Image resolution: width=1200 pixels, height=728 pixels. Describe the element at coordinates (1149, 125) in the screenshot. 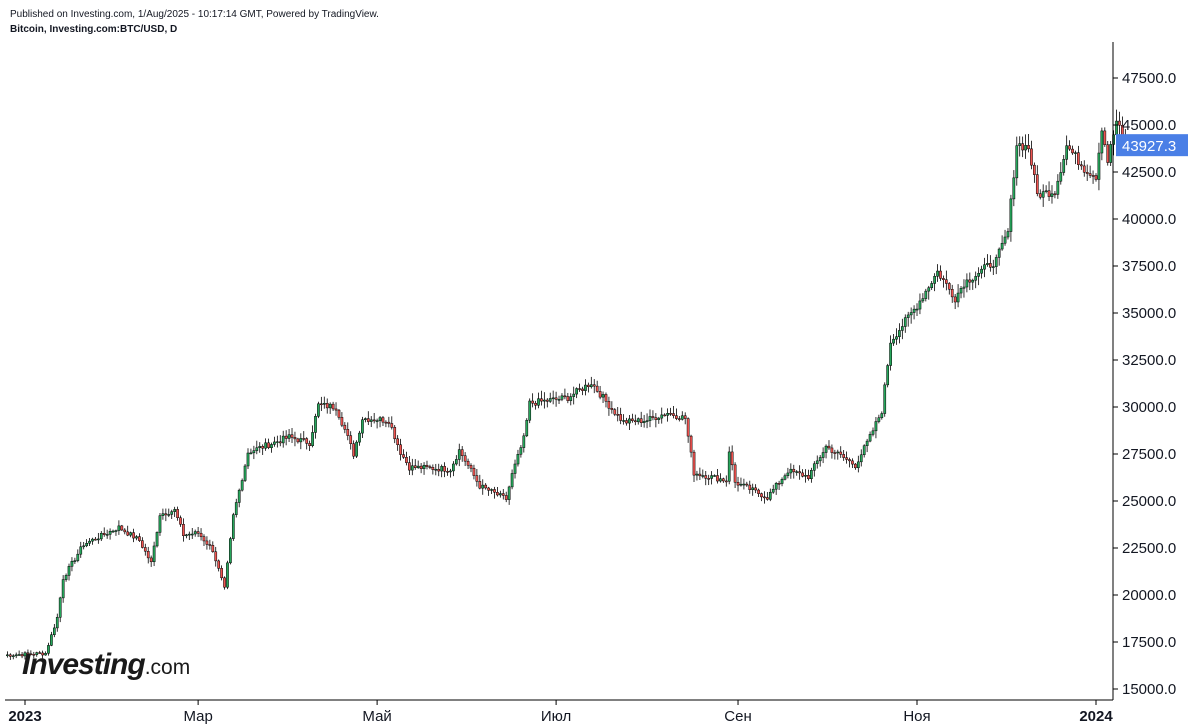

I see `y-tick-label: 45000.0` at that location.